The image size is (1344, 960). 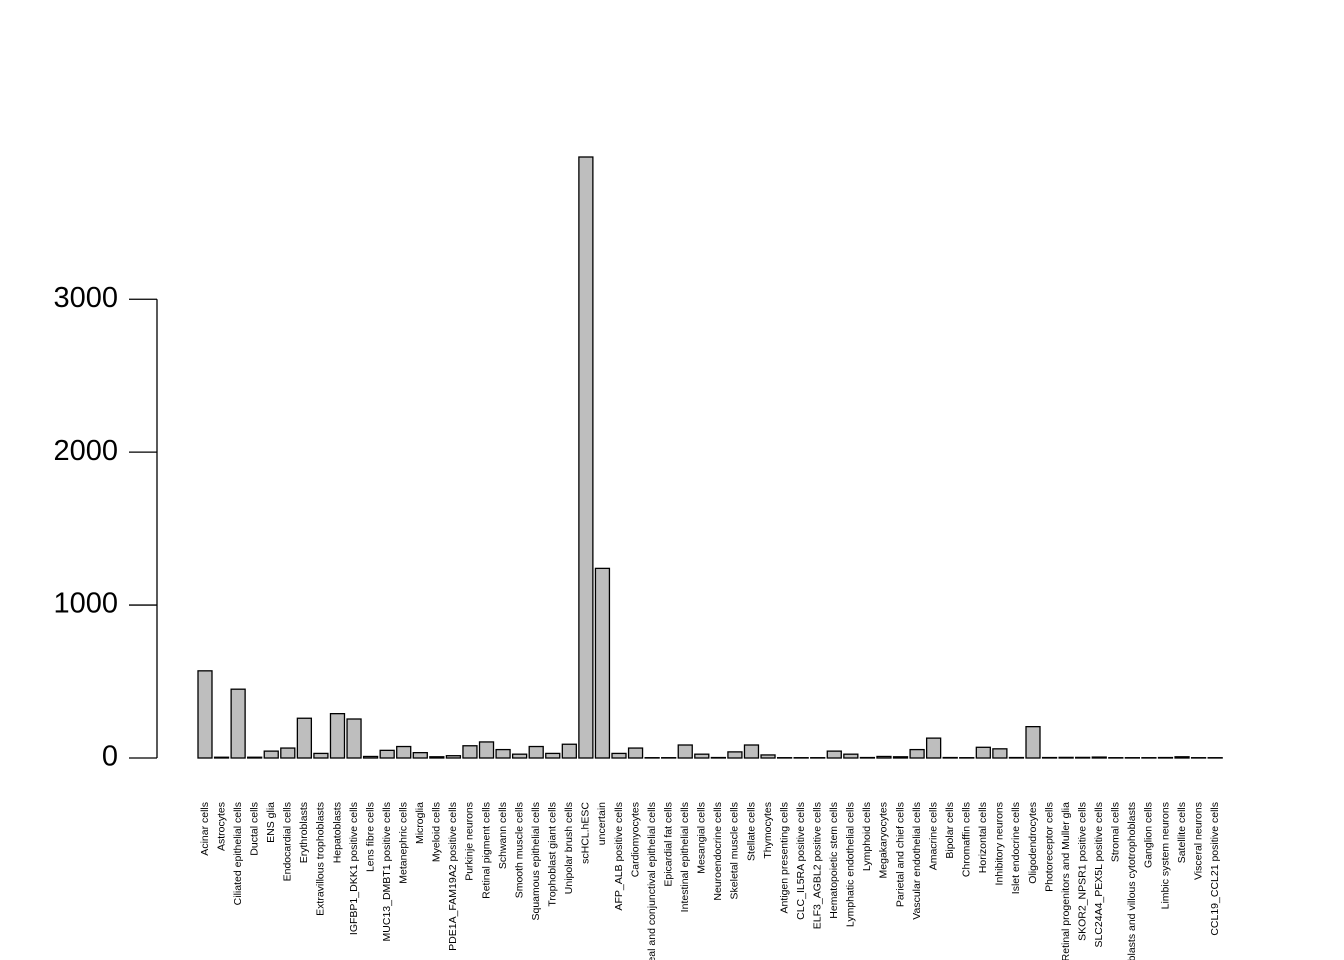 I want to click on x-tick-label: Lymphoid cells, so click(x=867, y=836).